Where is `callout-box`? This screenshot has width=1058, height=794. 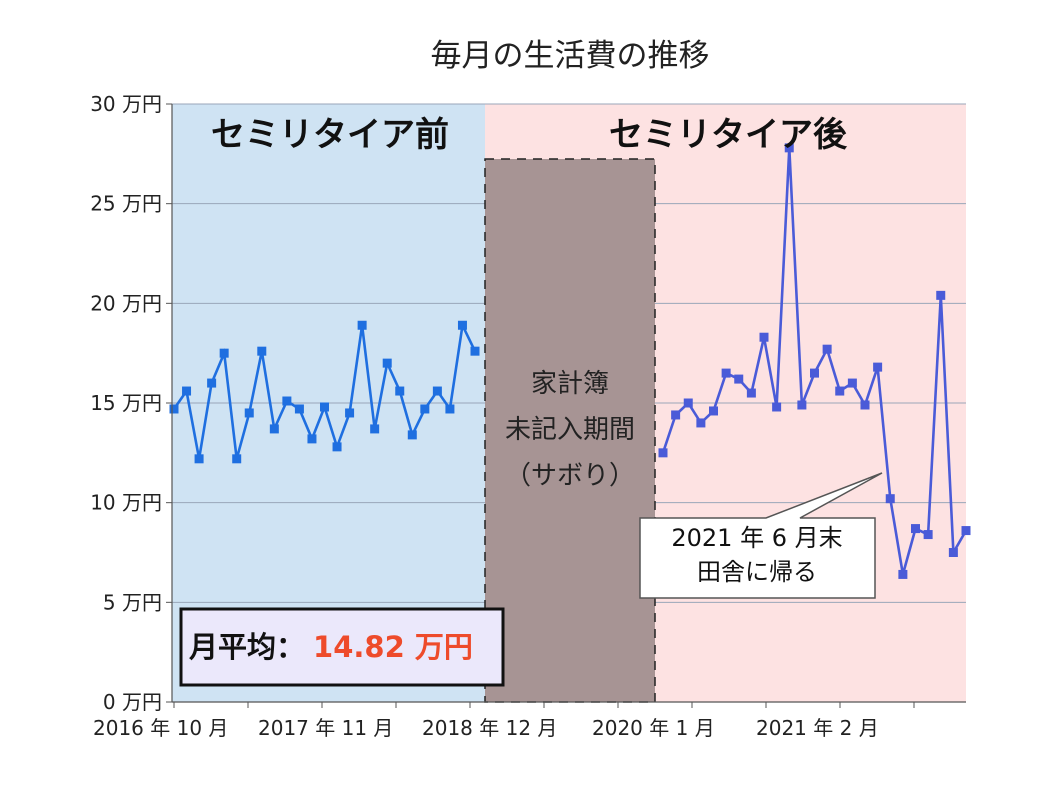
callout-box is located at coordinates (761, 535).